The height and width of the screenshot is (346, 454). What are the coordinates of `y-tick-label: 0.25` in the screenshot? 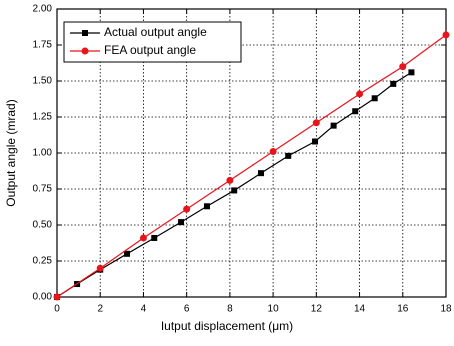 It's located at (43, 261).